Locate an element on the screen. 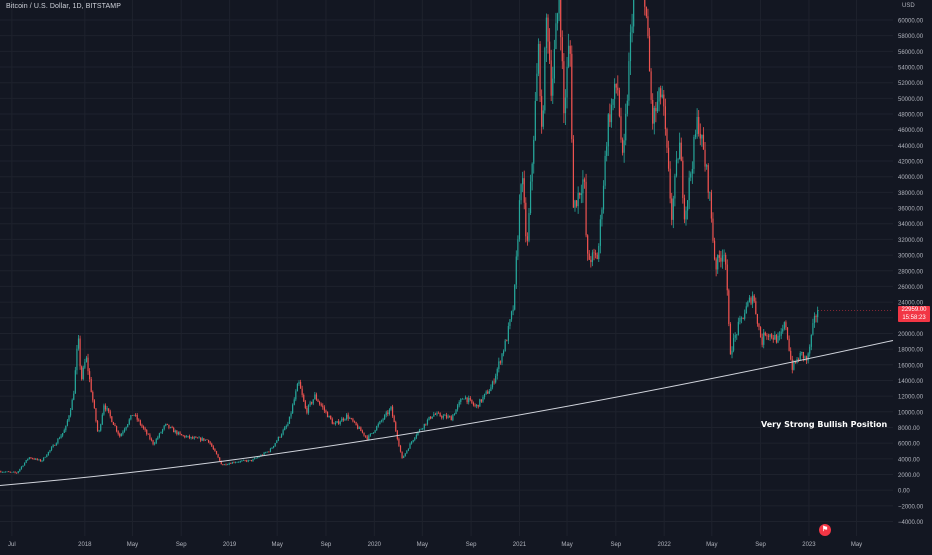 This screenshot has width=932, height=555. y-tick-label: 28000.00 is located at coordinates (911, 272).